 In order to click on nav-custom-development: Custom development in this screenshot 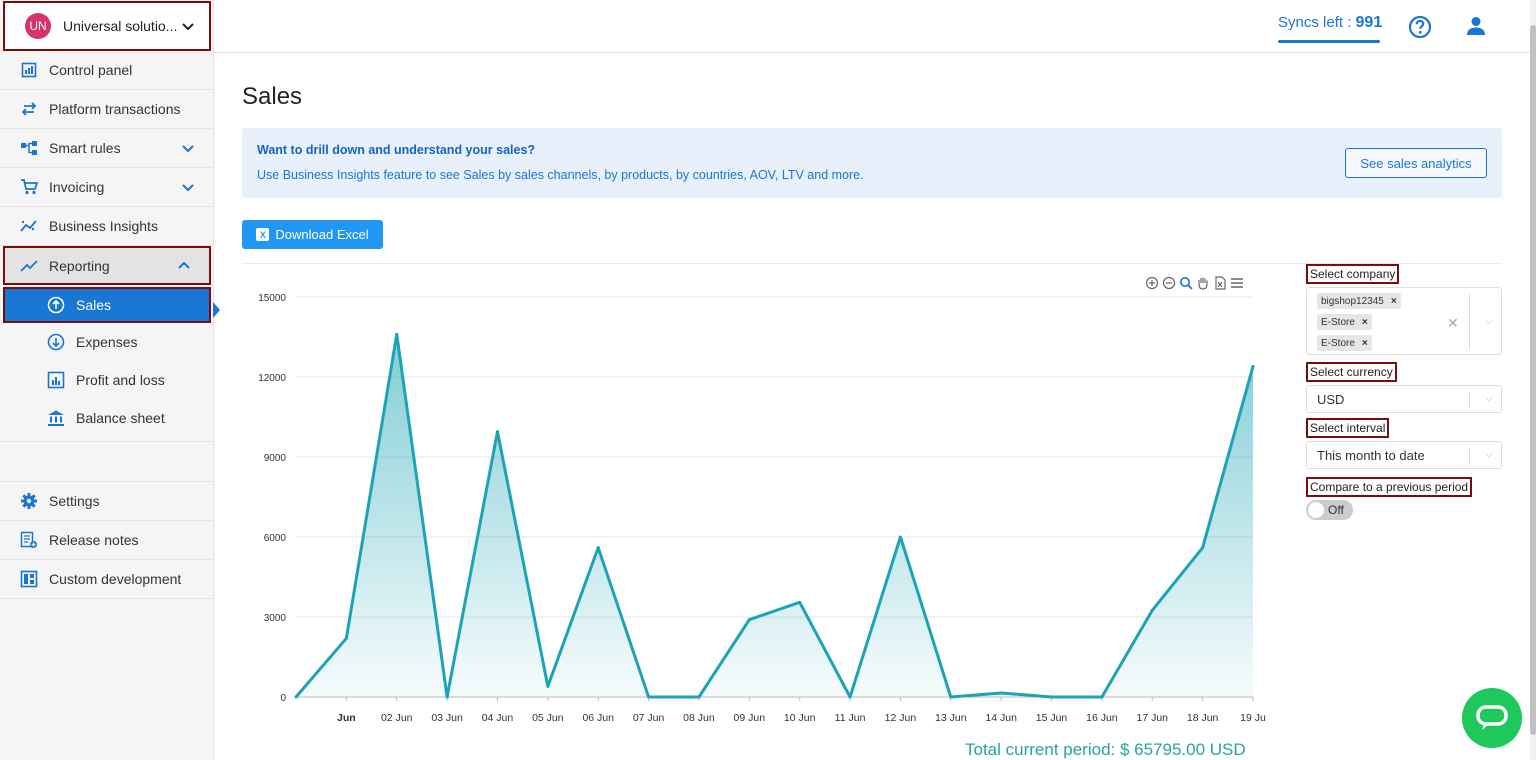, I will do `click(106, 579)`.